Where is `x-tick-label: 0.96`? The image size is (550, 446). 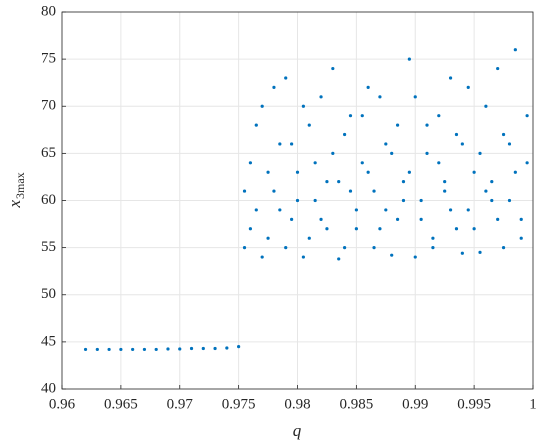
x-tick-label: 0.96 is located at coordinates (62, 404).